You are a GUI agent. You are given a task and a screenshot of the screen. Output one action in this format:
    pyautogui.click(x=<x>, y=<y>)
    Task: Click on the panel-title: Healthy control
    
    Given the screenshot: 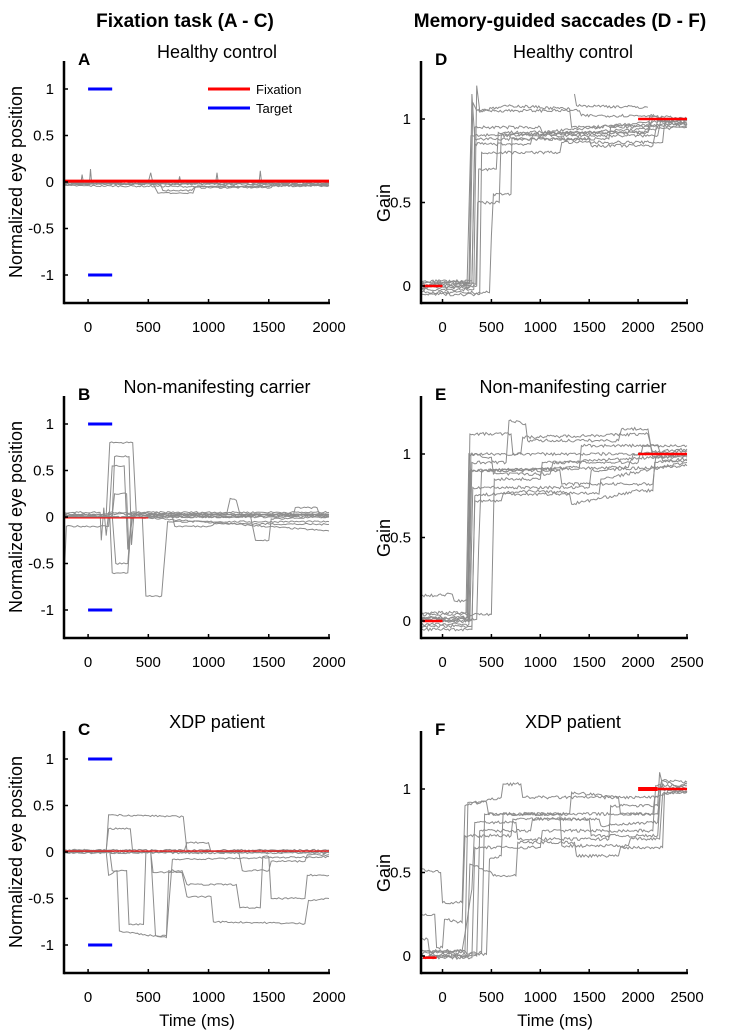 What is the action you would take?
    pyautogui.click(x=217, y=52)
    